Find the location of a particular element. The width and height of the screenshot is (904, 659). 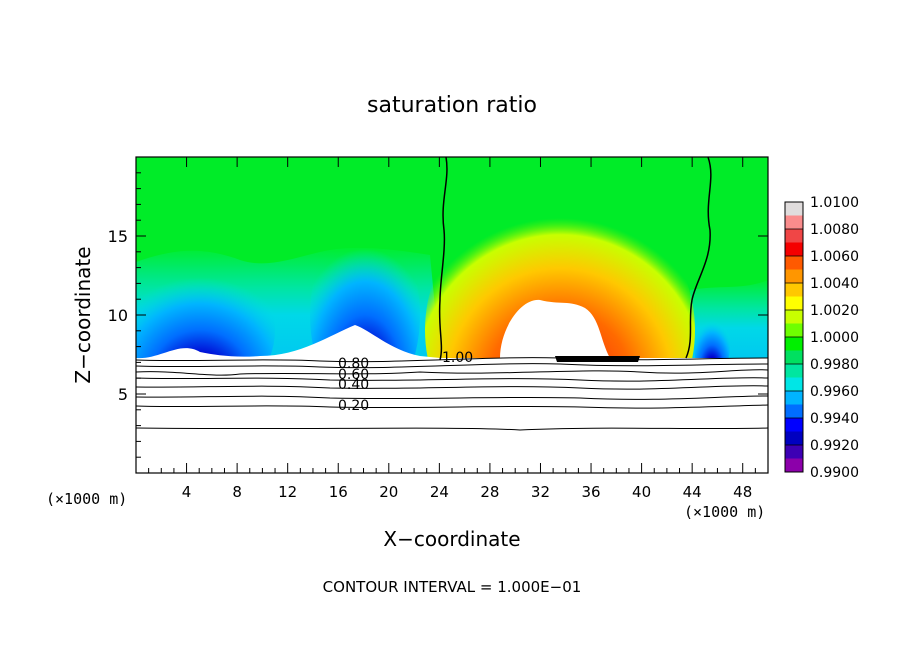

contour-label-2: 0.80 is located at coordinates (353, 364).